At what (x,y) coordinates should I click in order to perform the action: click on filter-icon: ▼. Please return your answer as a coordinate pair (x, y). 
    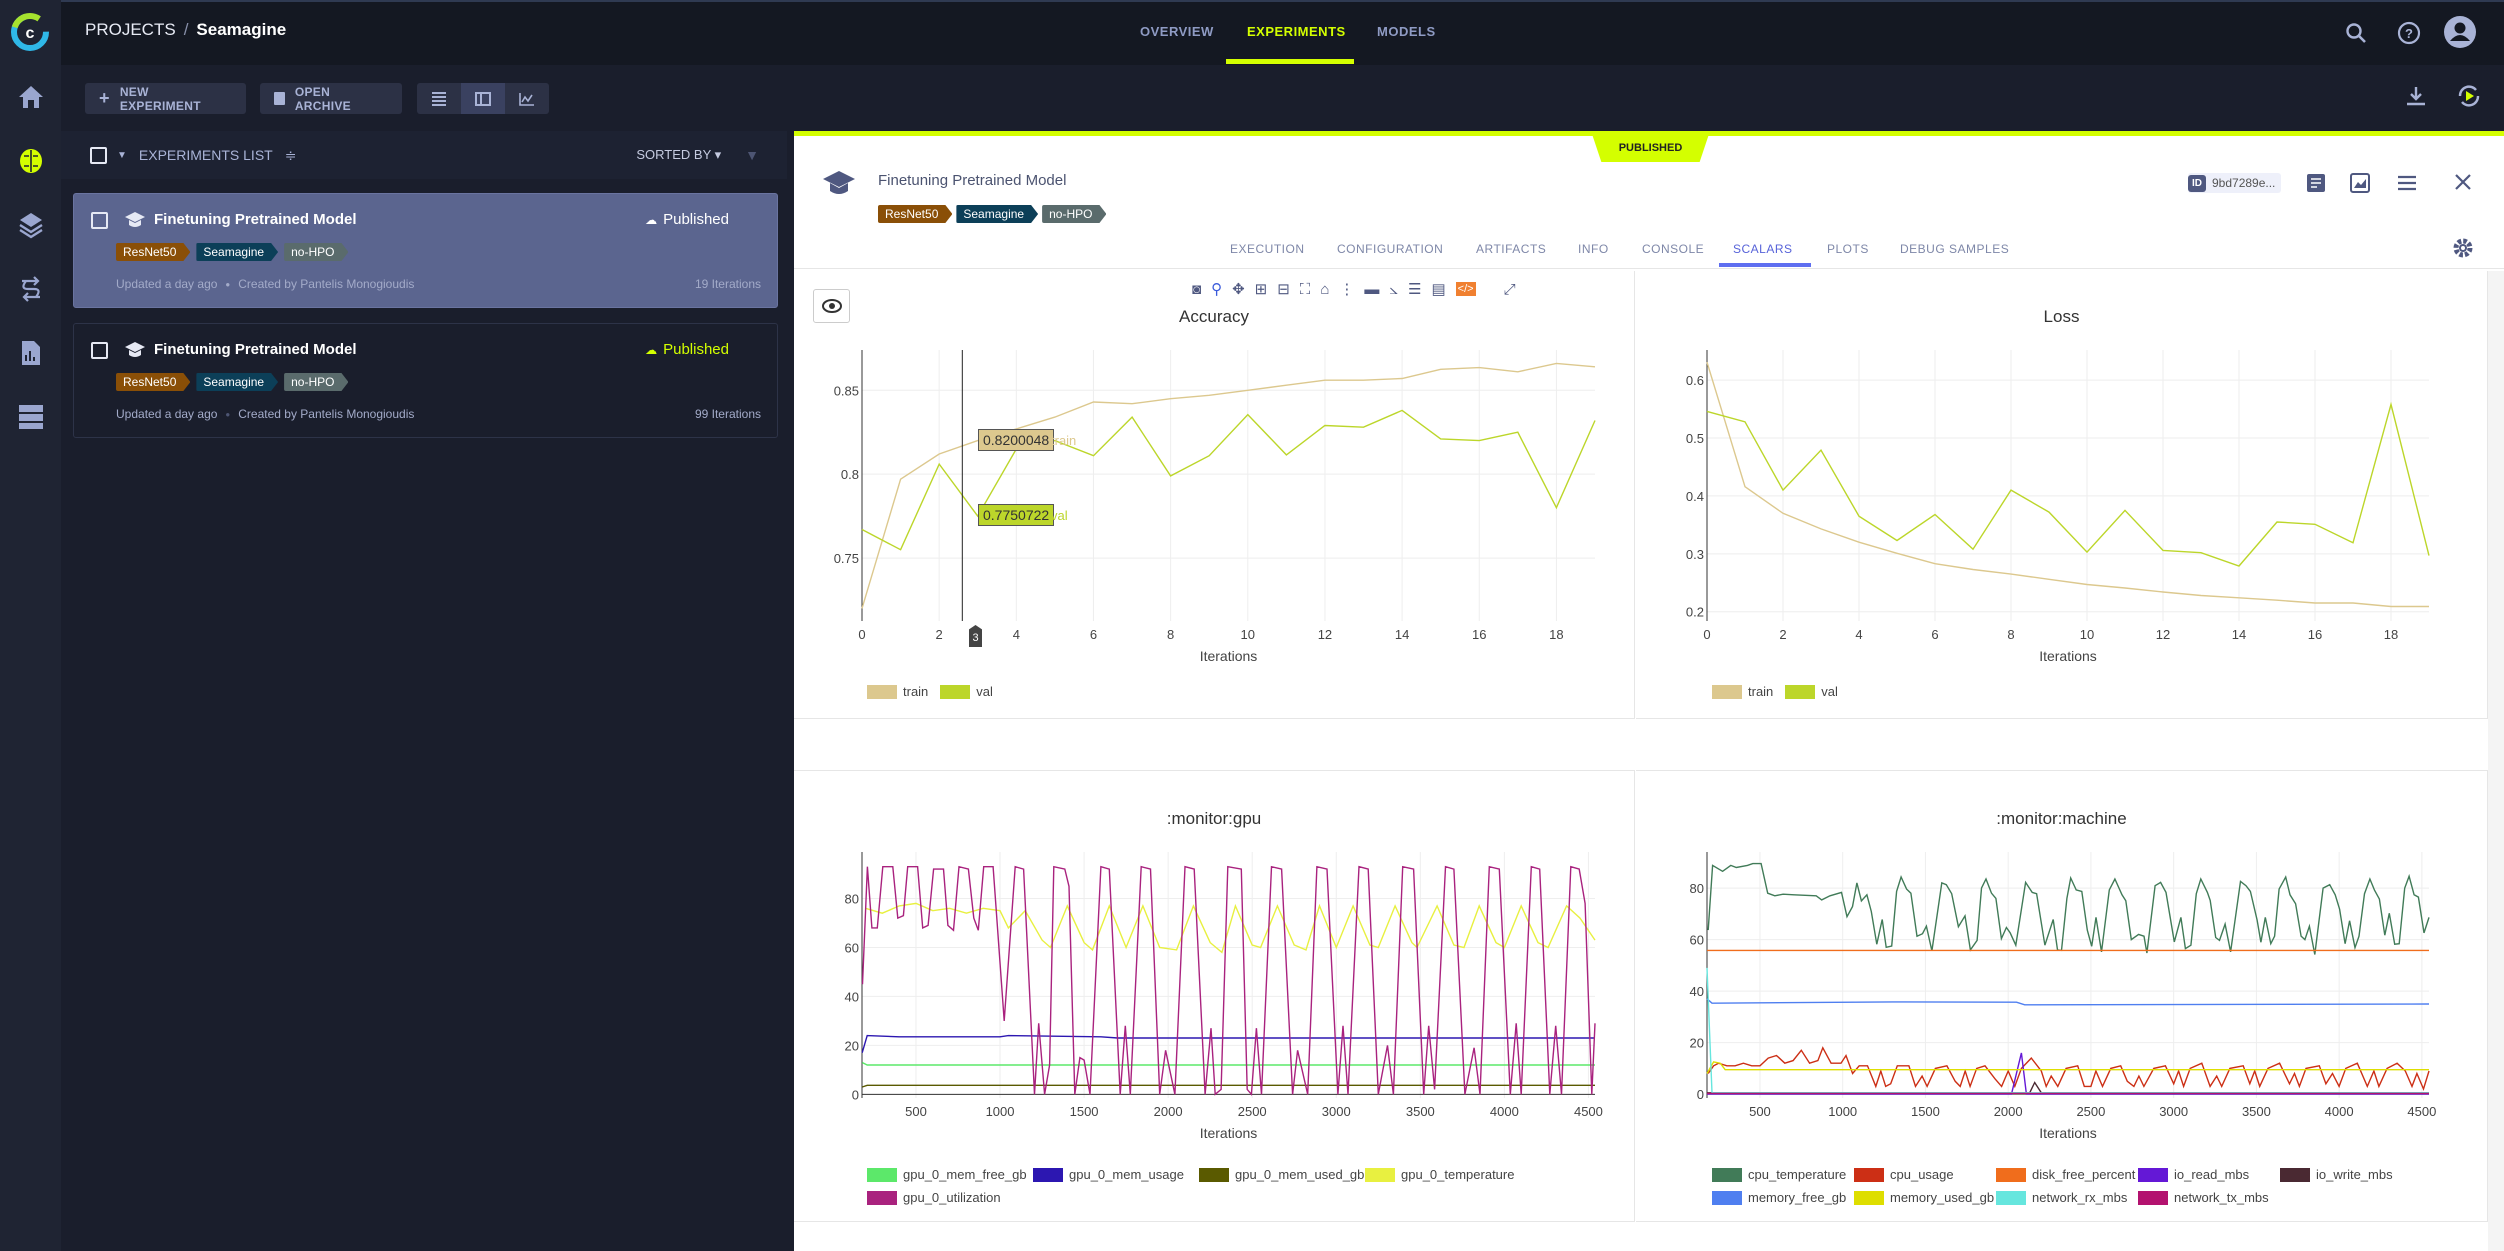
    Looking at the image, I should click on (752, 155).